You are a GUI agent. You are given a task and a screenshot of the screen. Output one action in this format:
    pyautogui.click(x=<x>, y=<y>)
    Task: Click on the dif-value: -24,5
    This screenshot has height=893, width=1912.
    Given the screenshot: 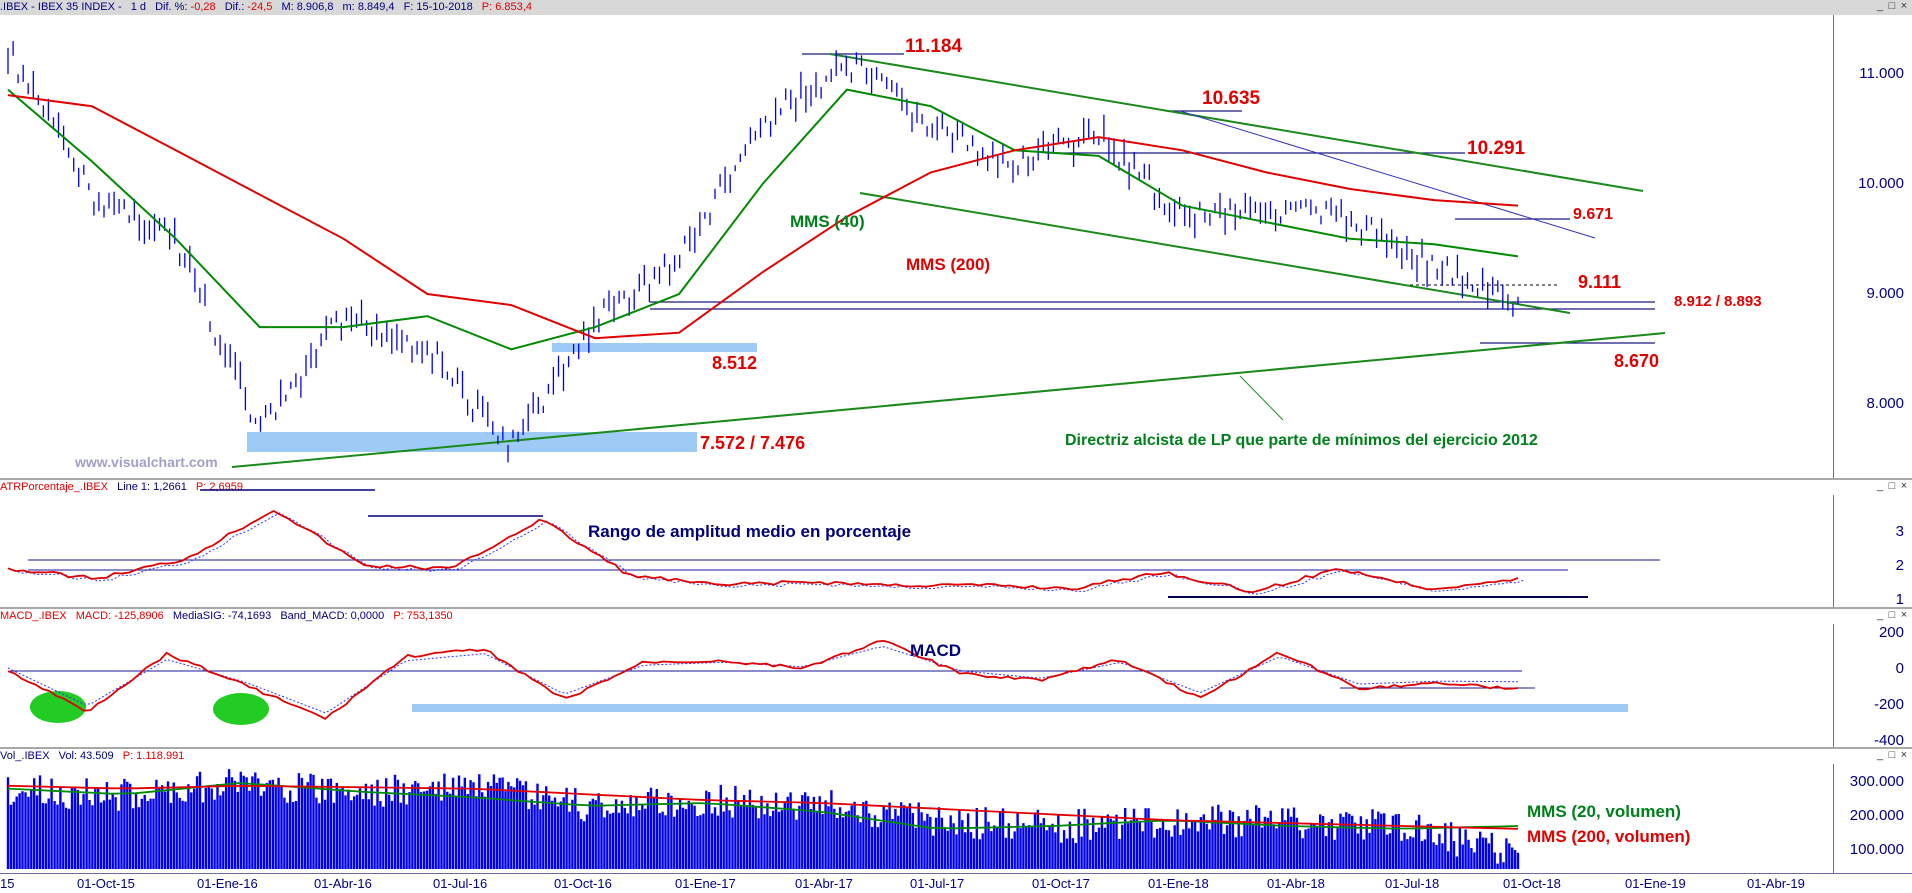 What is the action you would take?
    pyautogui.click(x=260, y=7)
    